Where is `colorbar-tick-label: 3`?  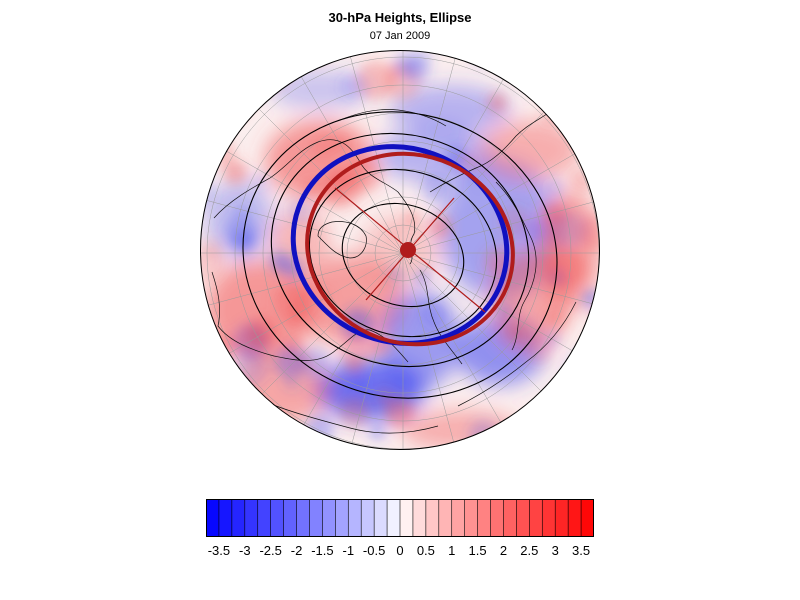
colorbar-tick-label: 3 is located at coordinates (555, 550).